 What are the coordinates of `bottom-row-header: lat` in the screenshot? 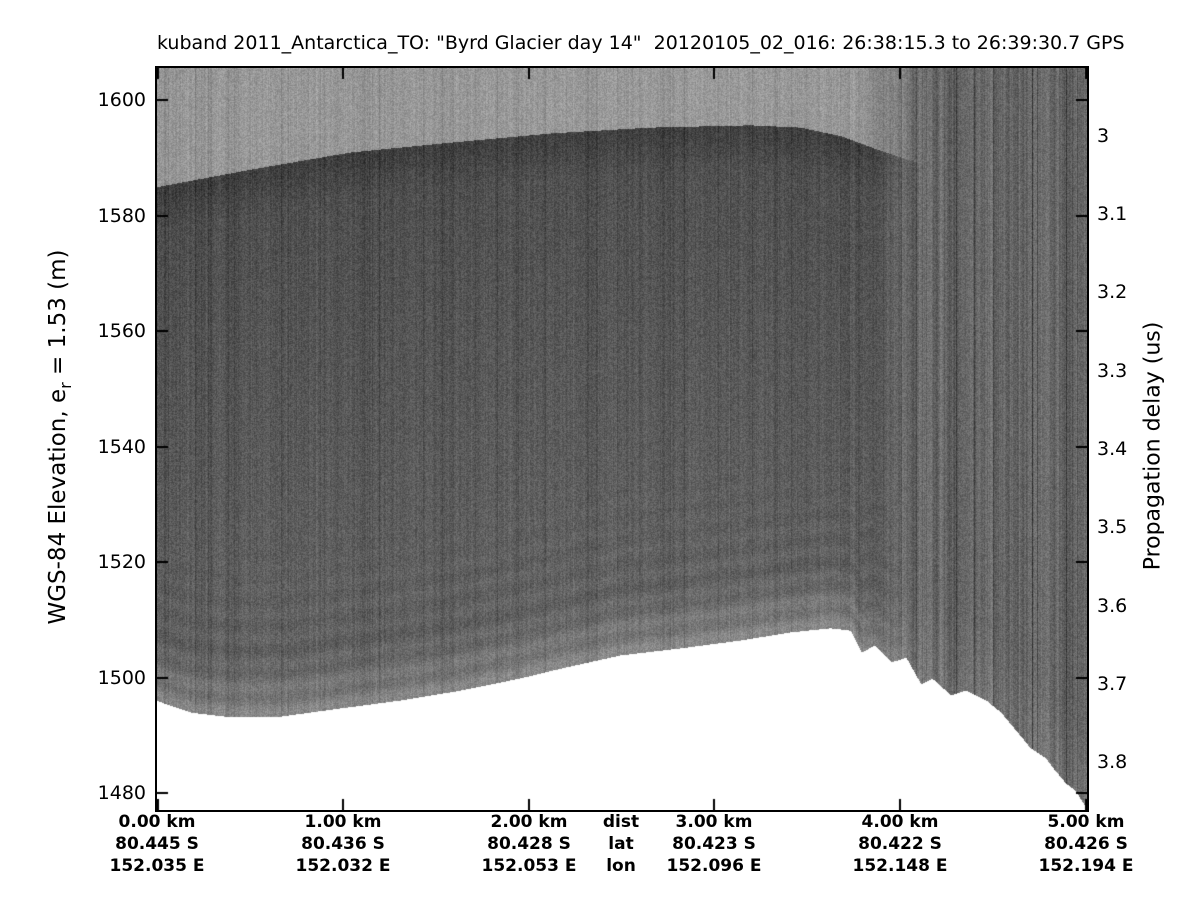 It's located at (621, 844).